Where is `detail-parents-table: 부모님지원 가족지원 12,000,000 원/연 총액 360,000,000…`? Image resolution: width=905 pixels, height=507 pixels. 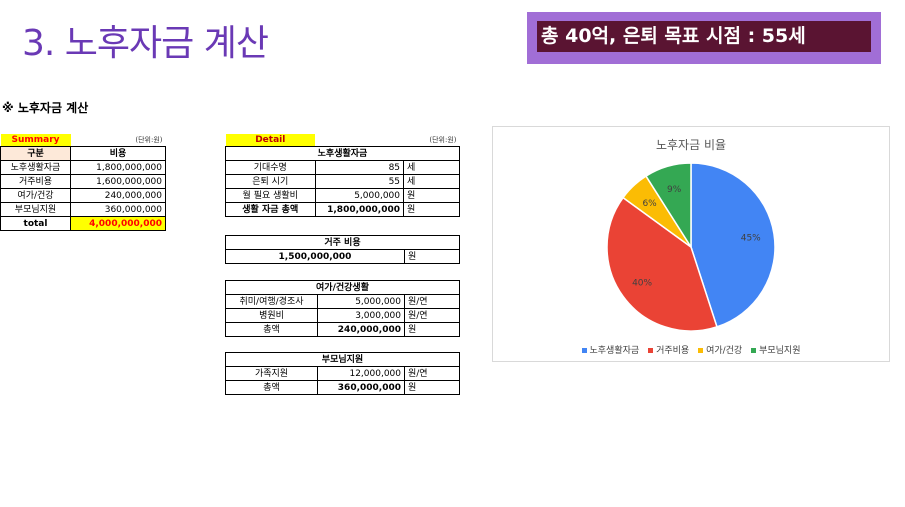
detail-parents-table: 부모님지원 가족지원 12,000,000 원/연 총액 360,000,000… is located at coordinates (342, 373).